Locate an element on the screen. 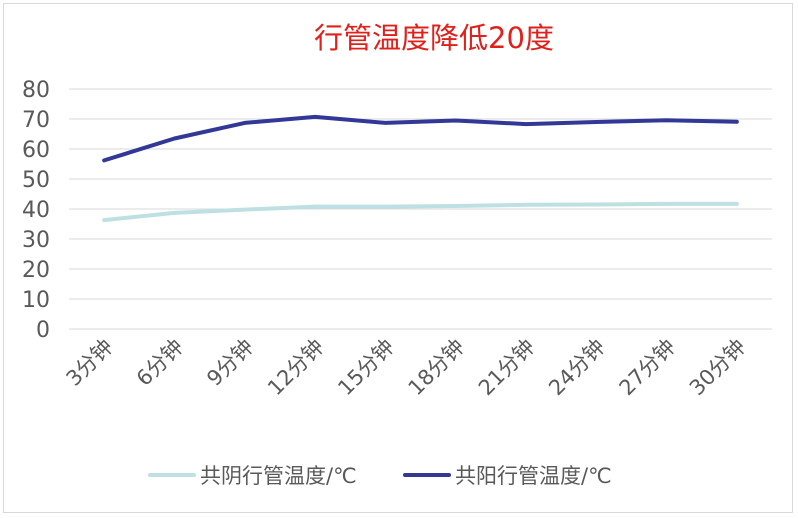  x-tick-label: 24分钟 is located at coordinates (577, 368).